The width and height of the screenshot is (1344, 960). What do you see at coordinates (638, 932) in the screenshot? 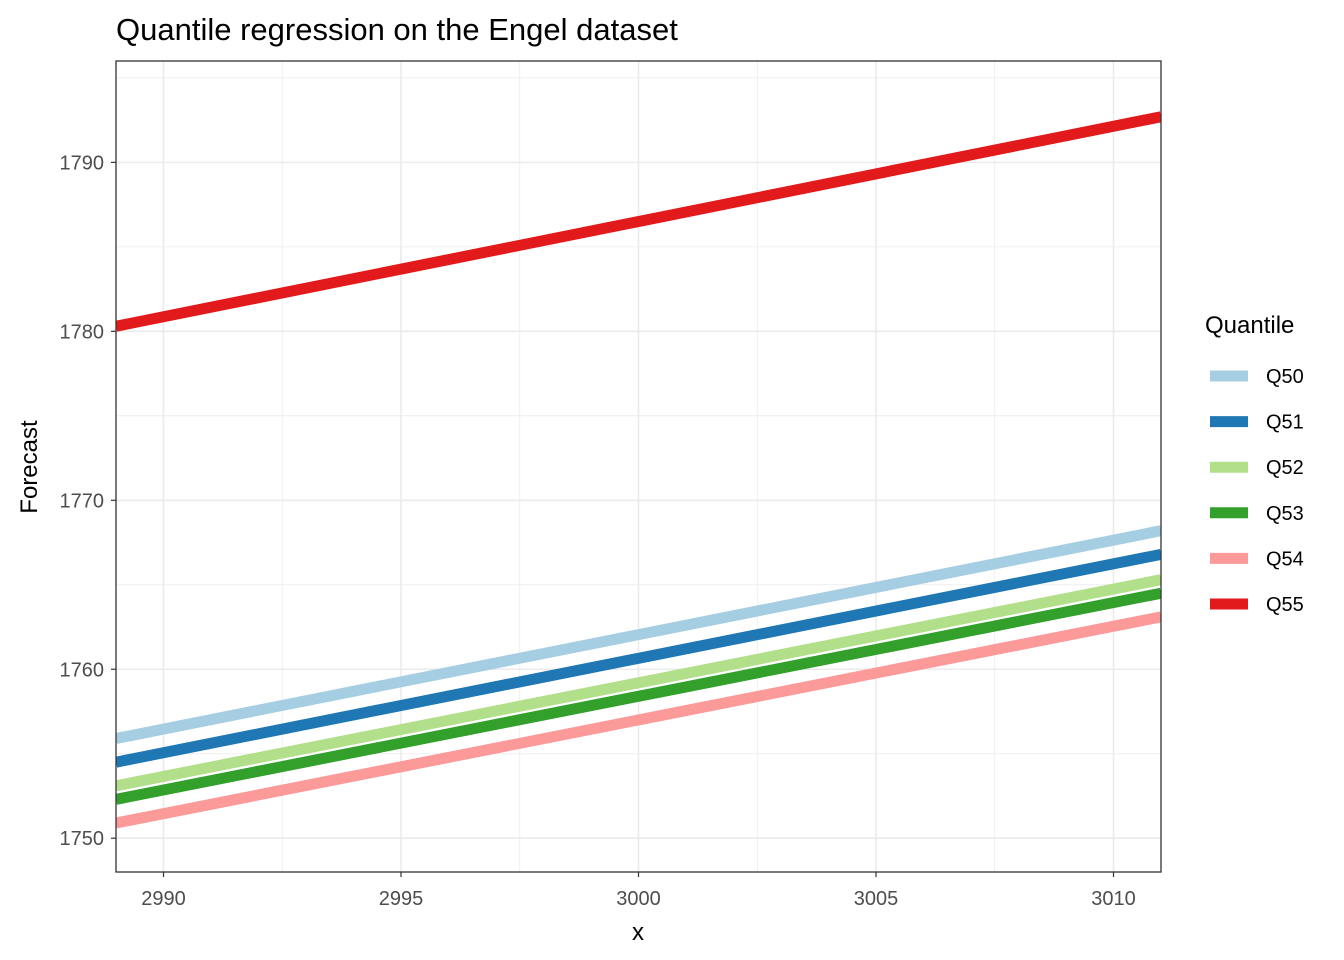
I see `x-axis-label: x` at bounding box center [638, 932].